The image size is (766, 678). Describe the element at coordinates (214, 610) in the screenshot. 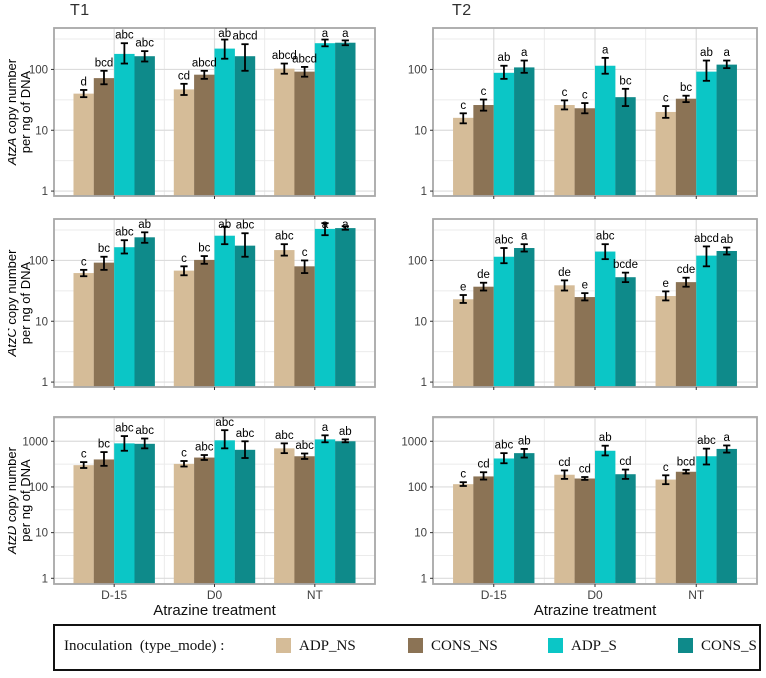

I see `x-axis-title: Atrazine treatment` at that location.